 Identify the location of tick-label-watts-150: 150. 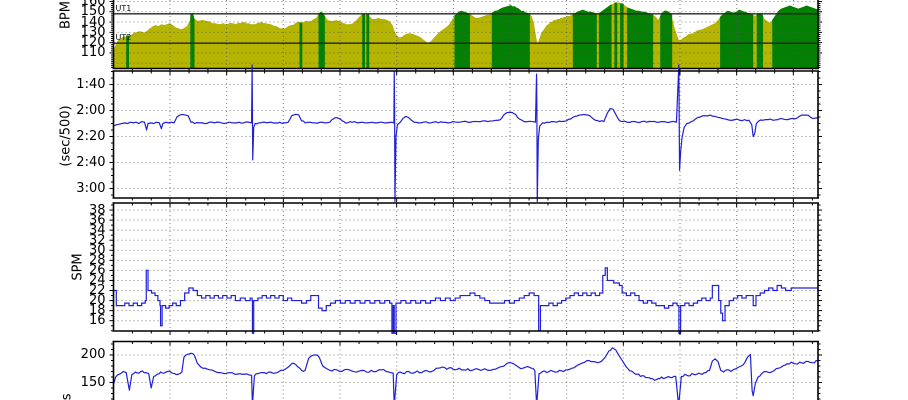
(93, 382).